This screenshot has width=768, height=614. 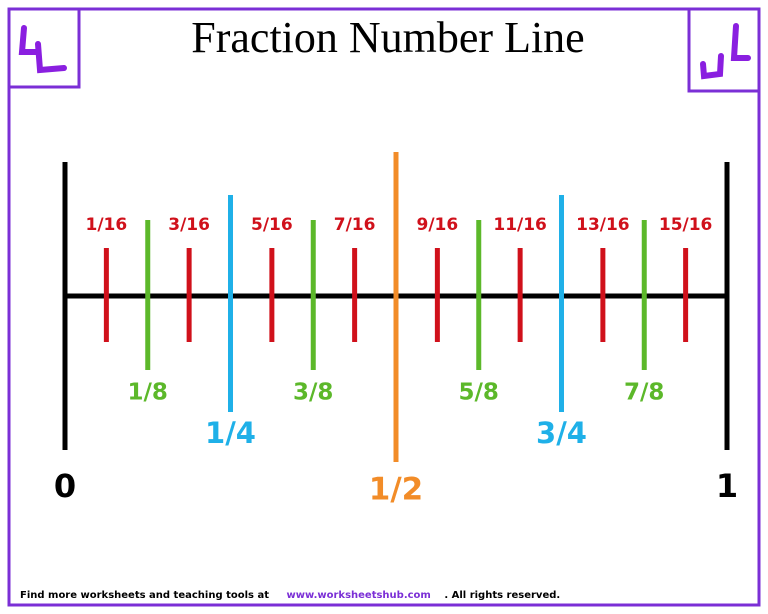 What do you see at coordinates (561, 433) in the screenshot?
I see `quarters-label: 3/4` at bounding box center [561, 433].